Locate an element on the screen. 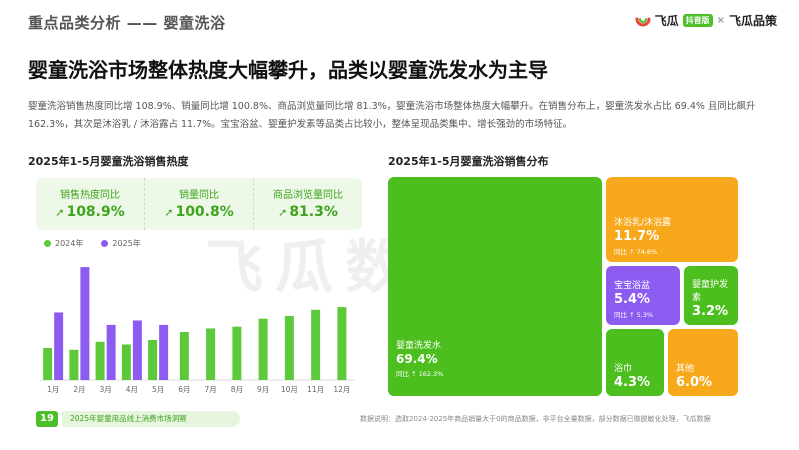 This screenshot has height=450, width=799. treemap-label: 沐浴乳/沐浴露 is located at coordinates (643, 223).